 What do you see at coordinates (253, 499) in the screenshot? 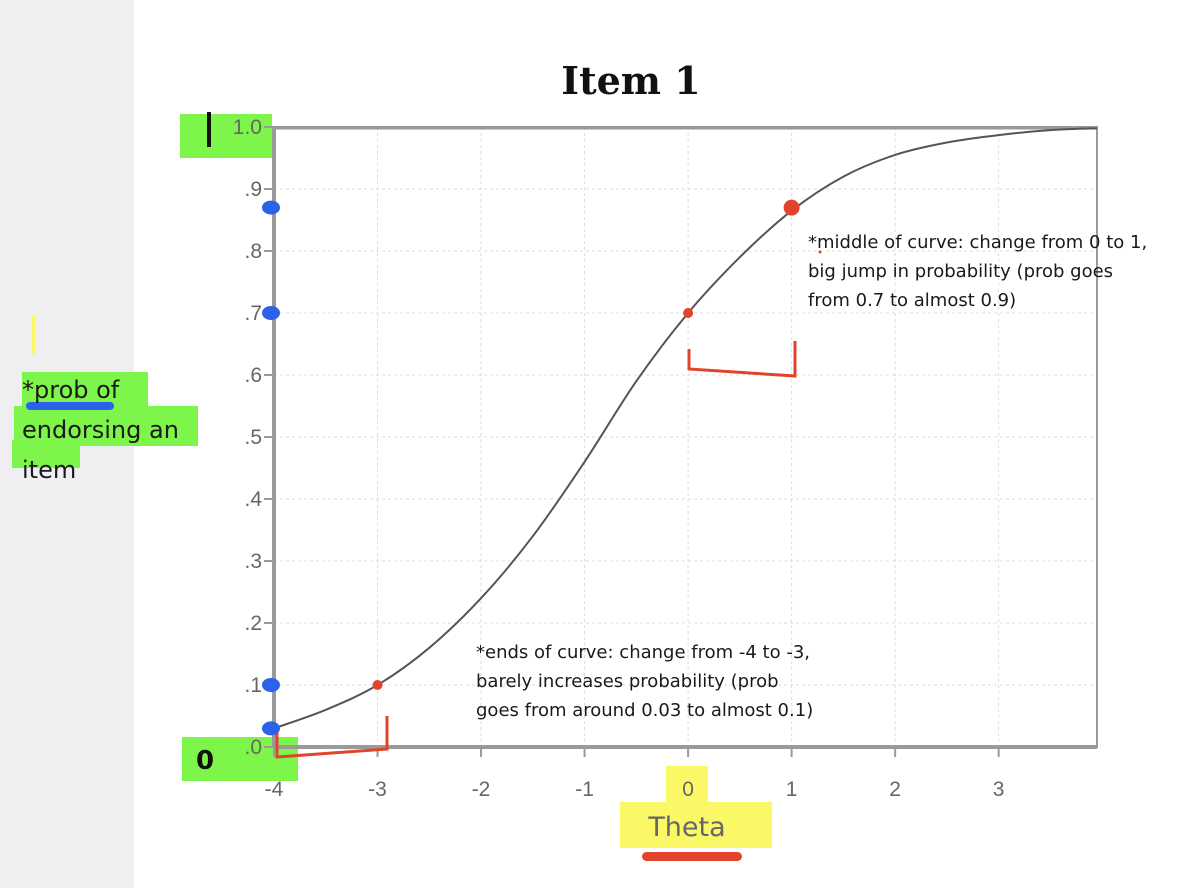
I see `y-tick-label: .4` at bounding box center [253, 499].